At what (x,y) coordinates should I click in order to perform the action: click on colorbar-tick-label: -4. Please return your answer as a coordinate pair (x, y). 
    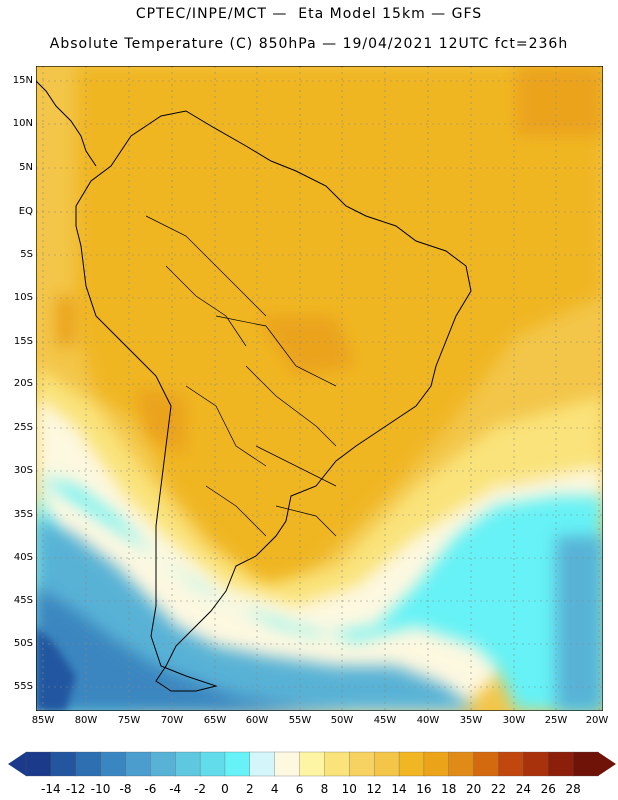
    Looking at the image, I should click on (175, 789).